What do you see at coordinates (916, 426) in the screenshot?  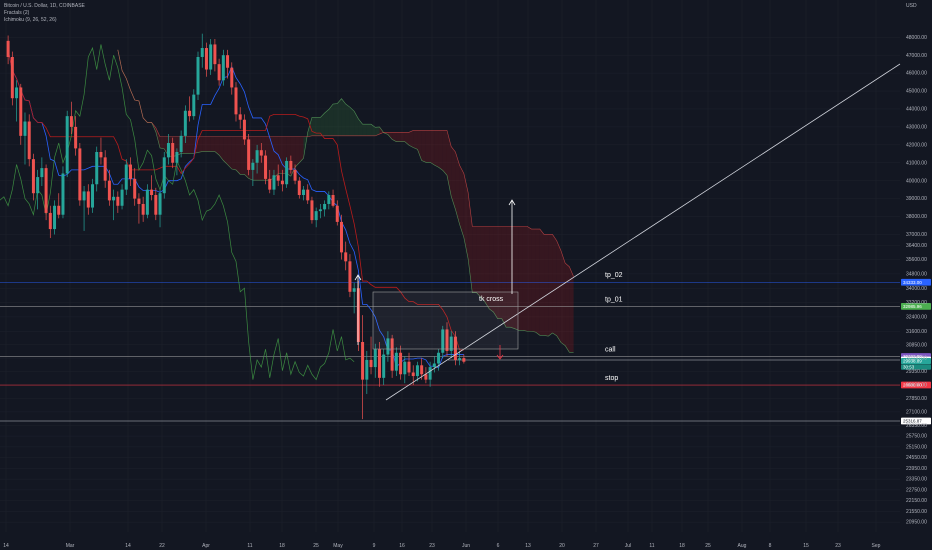 I see `price-tick-label: 26350.00` at bounding box center [916, 426].